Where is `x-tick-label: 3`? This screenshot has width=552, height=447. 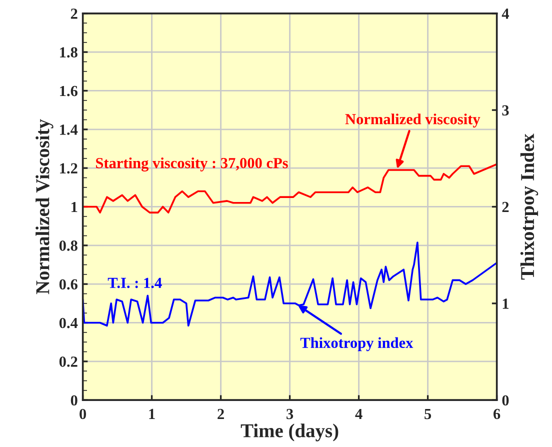 x-tick-label: 3 is located at coordinates (290, 414).